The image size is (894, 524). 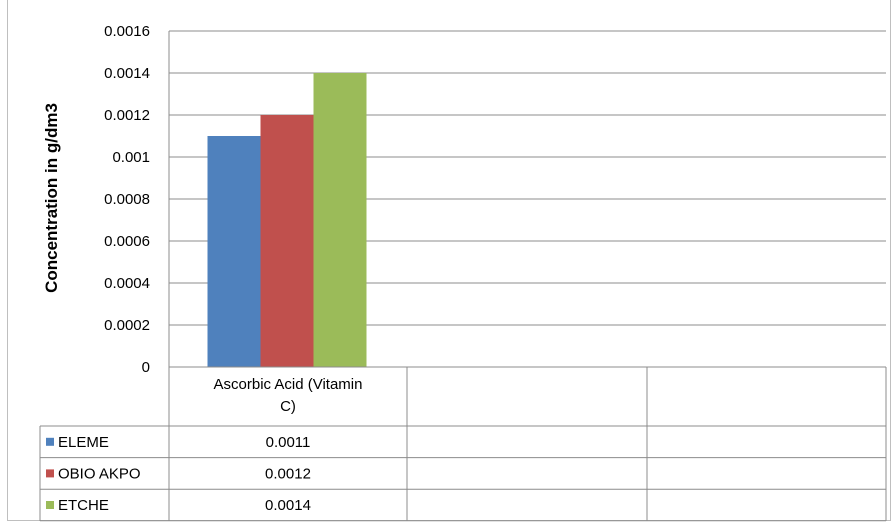 I want to click on y-tick-label: 0.0004, so click(x=127, y=283).